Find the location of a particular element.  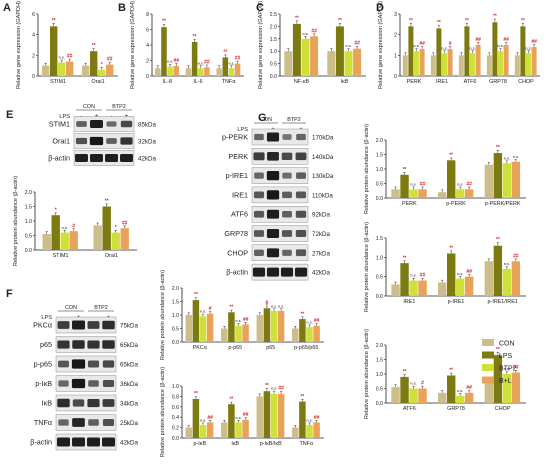

protein-label: PERK is located at coordinates (238, 156).